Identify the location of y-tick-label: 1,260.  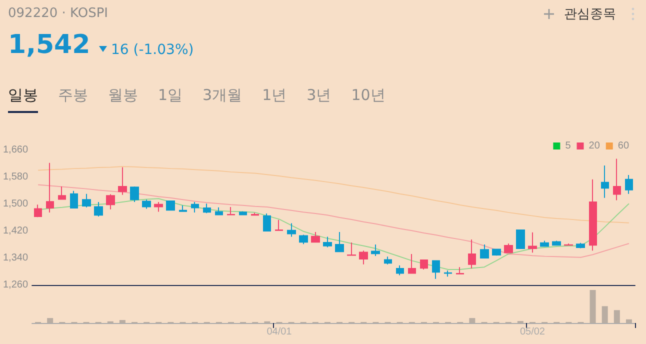
(15, 285).